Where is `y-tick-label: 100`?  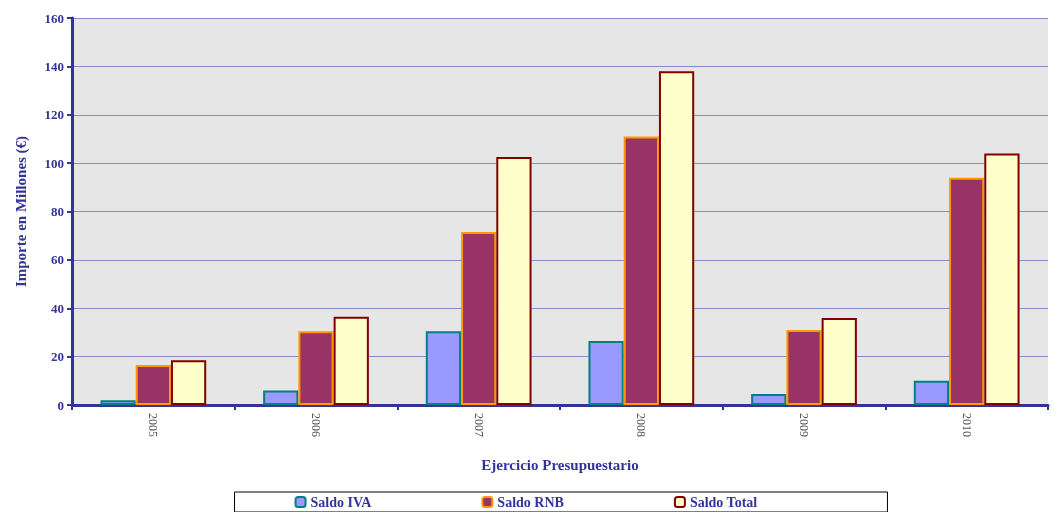
y-tick-label: 100 is located at coordinates (54, 163).